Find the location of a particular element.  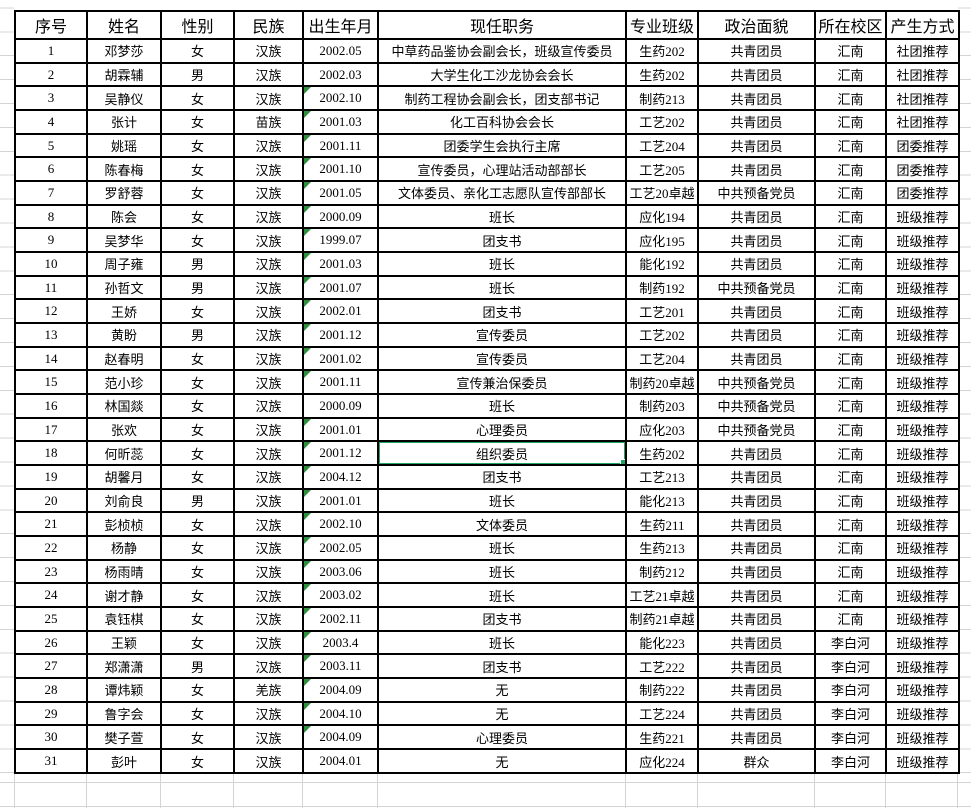

cell-name: 胡馨月 is located at coordinates (124, 477).